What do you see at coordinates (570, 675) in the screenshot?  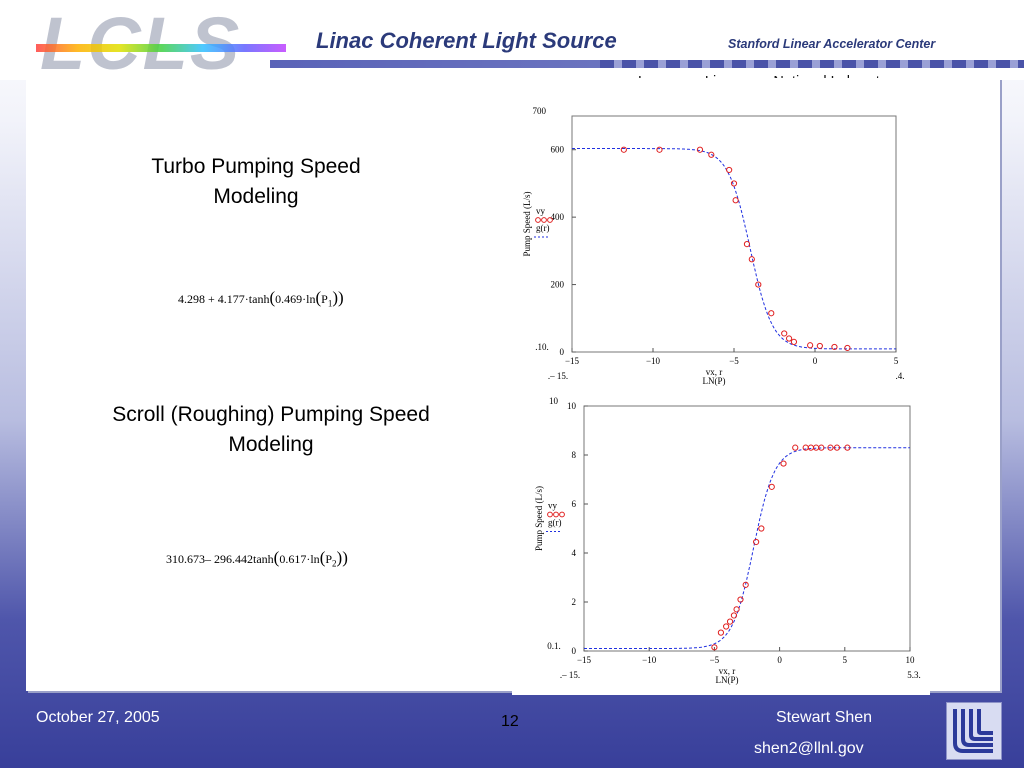 I see `x-min-label: .– 15.` at bounding box center [570, 675].